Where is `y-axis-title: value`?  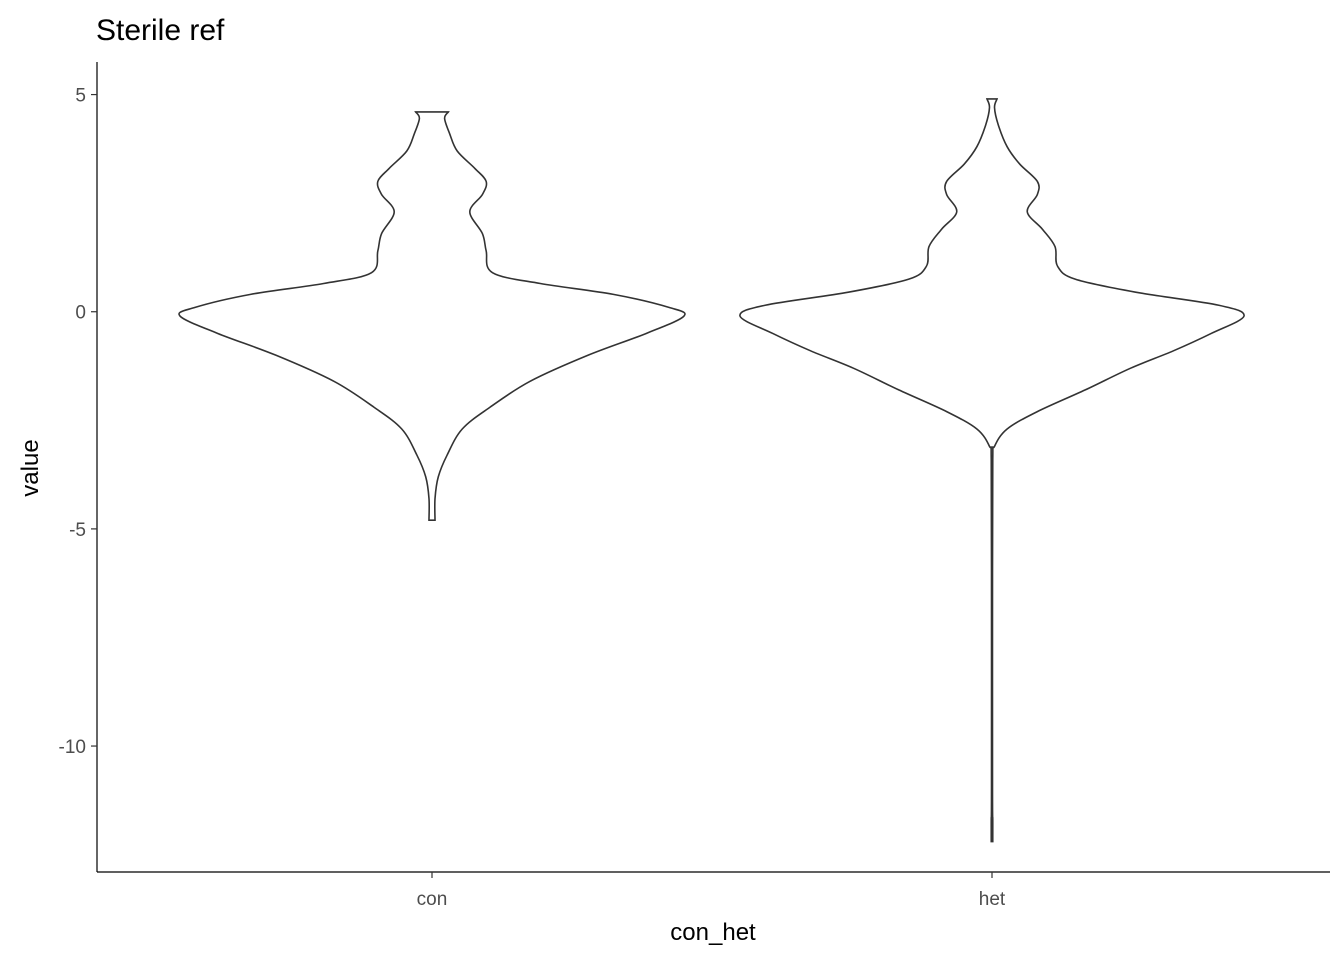
y-axis-title: value is located at coordinates (30, 467).